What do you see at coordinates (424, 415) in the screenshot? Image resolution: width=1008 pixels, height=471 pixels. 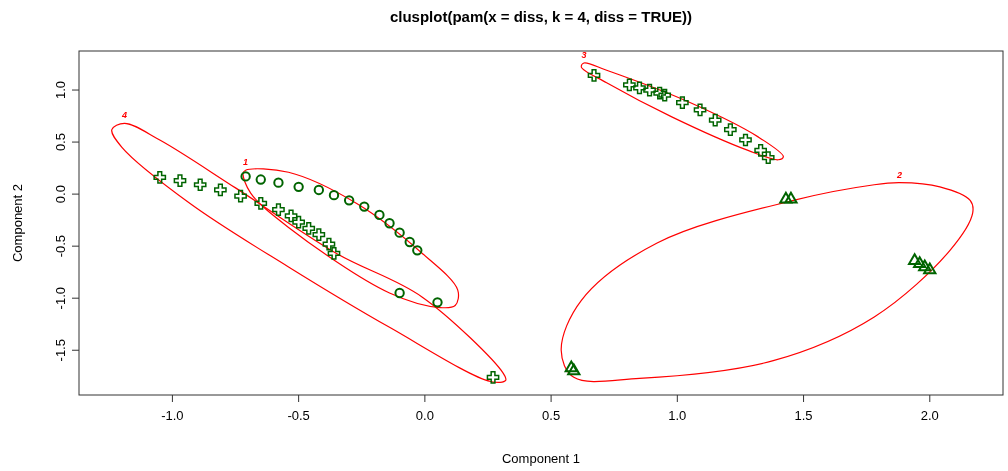 I see `x-tick-label: 0.0` at bounding box center [424, 415].